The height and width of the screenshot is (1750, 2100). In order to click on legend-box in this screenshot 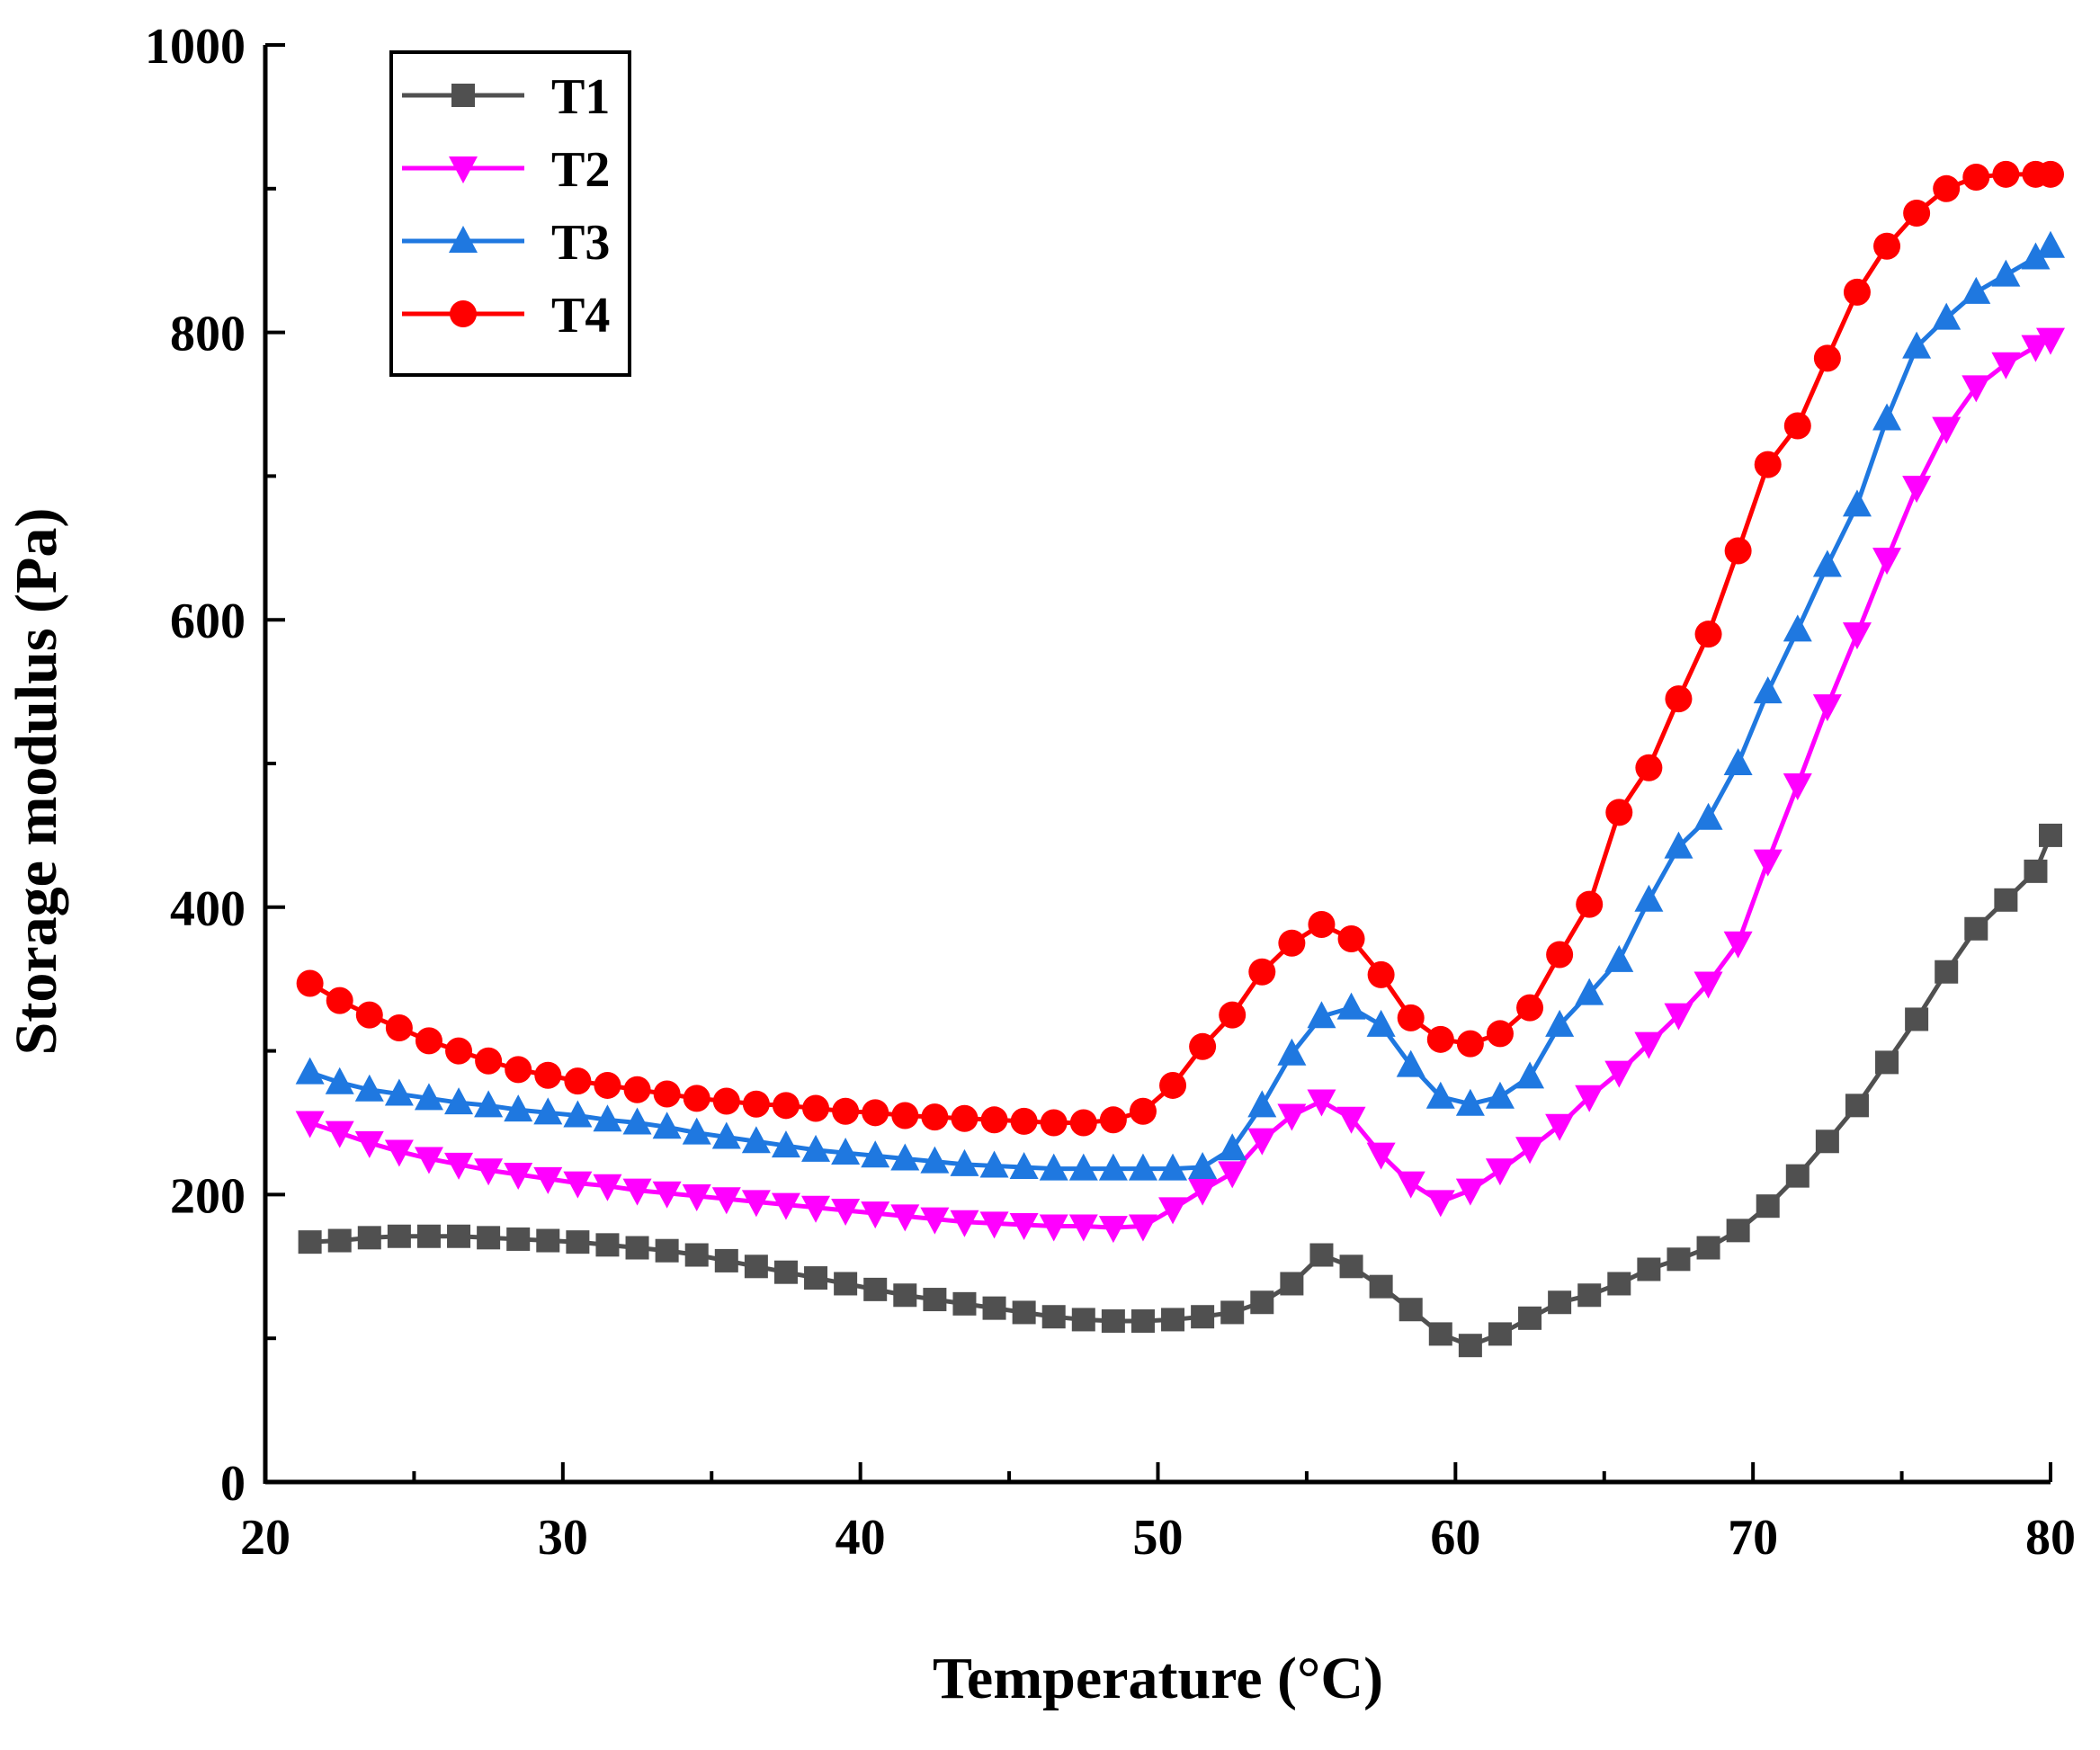, I will do `click(510, 214)`.